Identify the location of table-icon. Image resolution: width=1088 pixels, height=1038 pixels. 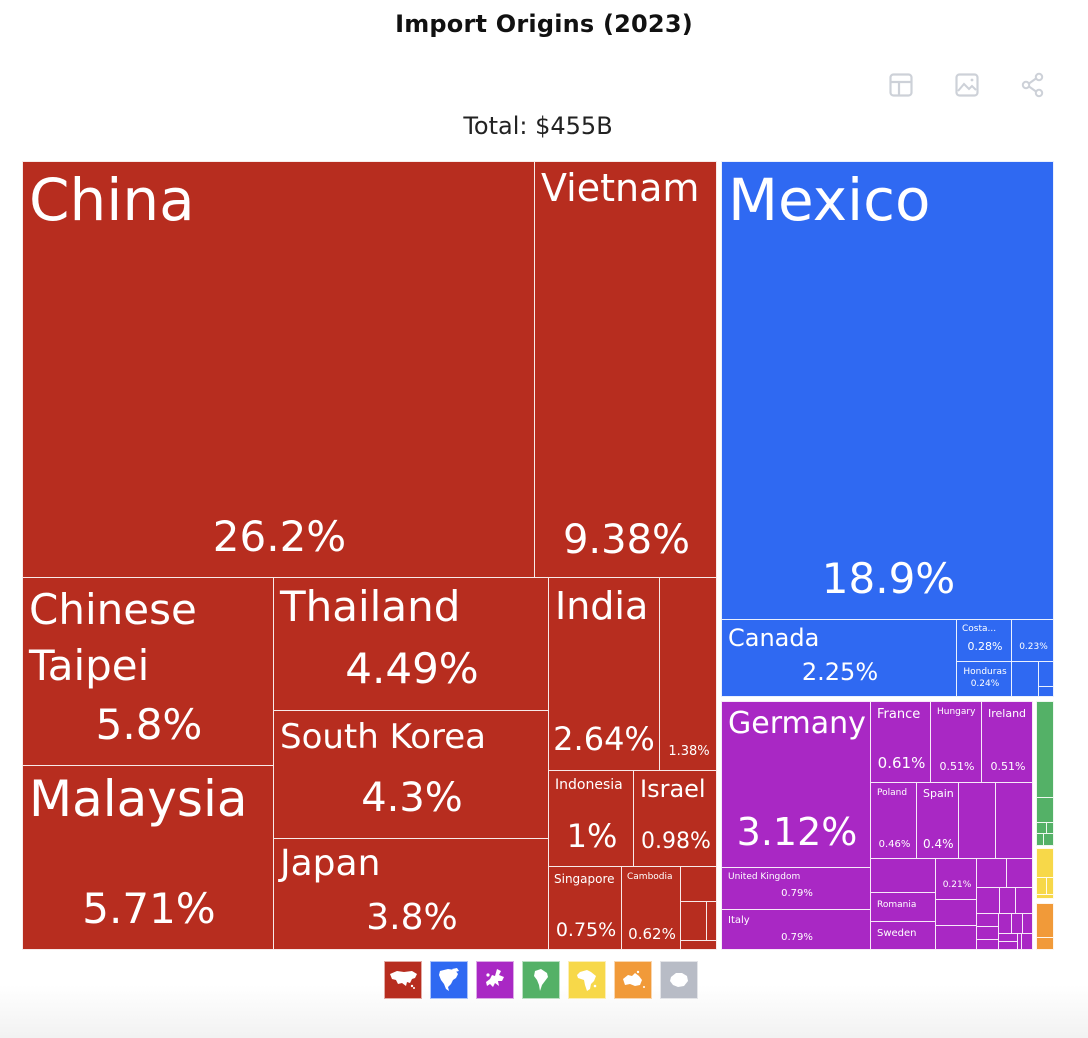
(901, 85).